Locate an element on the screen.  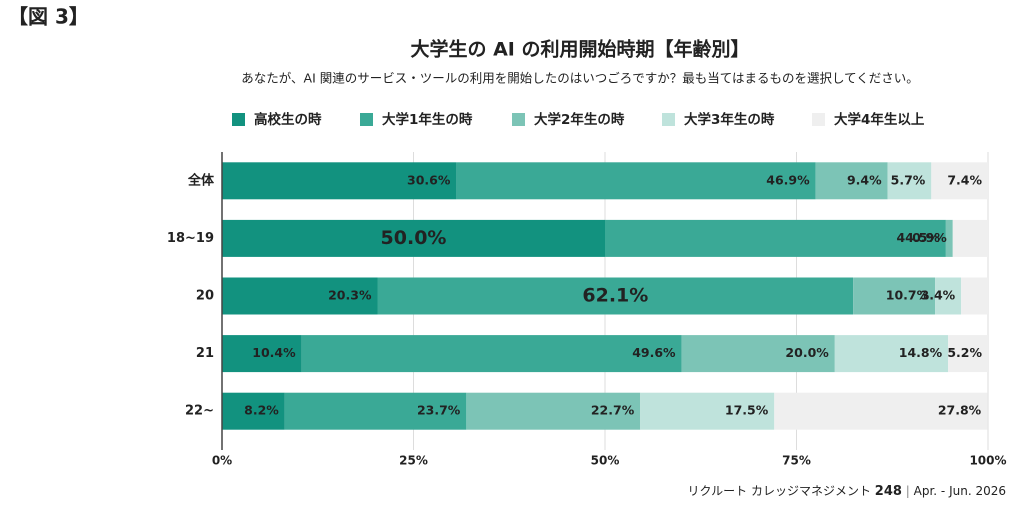
data-label: 8.2% is located at coordinates (261, 410).